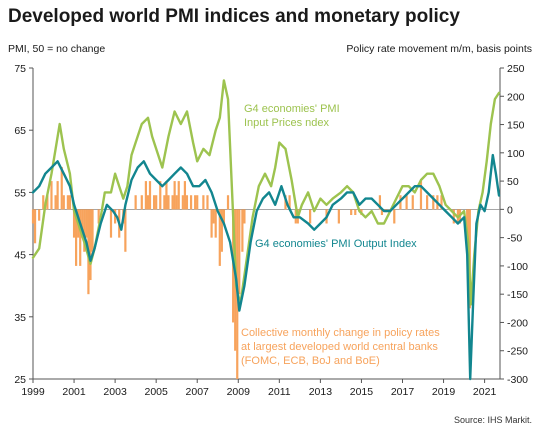 This screenshot has height=431, width=542. What do you see at coordinates (239, 392) in the screenshot?
I see `x-tick-label: 2009` at bounding box center [239, 392].